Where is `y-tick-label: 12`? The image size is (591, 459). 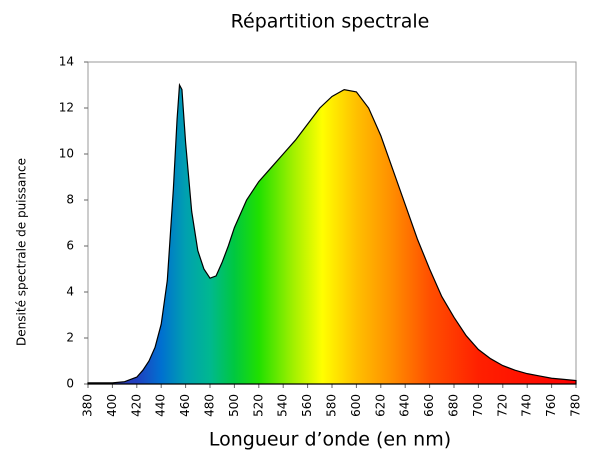
y-tick-label: 12 is located at coordinates (66, 108).